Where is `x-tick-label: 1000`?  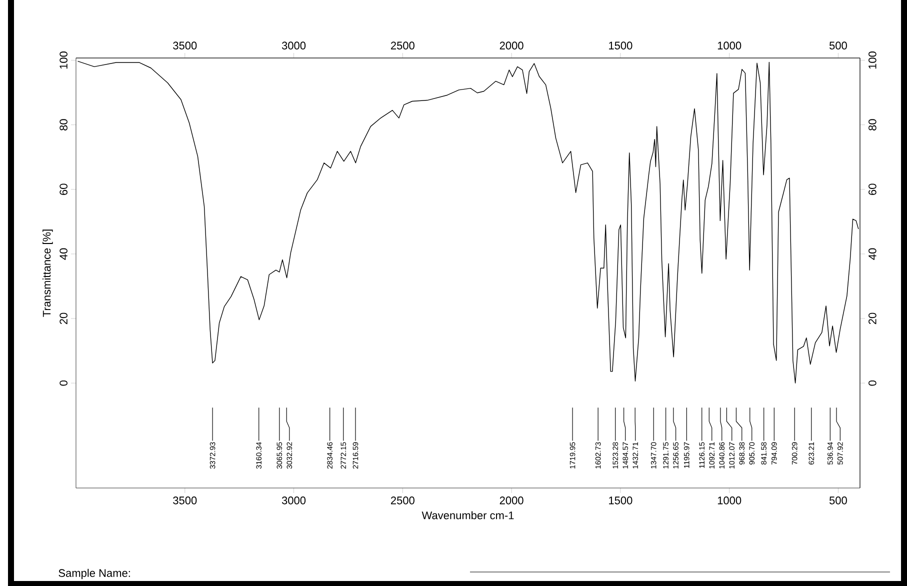
x-tick-label: 1000 is located at coordinates (730, 500).